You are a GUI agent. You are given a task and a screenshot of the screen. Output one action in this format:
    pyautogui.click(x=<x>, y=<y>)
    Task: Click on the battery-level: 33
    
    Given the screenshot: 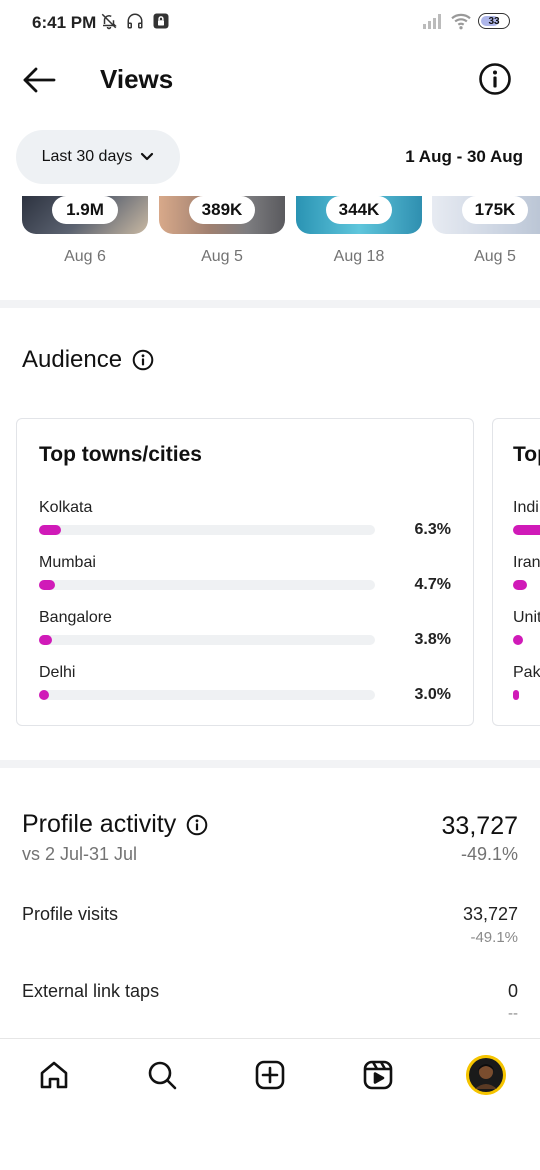 What is the action you would take?
    pyautogui.click(x=494, y=21)
    